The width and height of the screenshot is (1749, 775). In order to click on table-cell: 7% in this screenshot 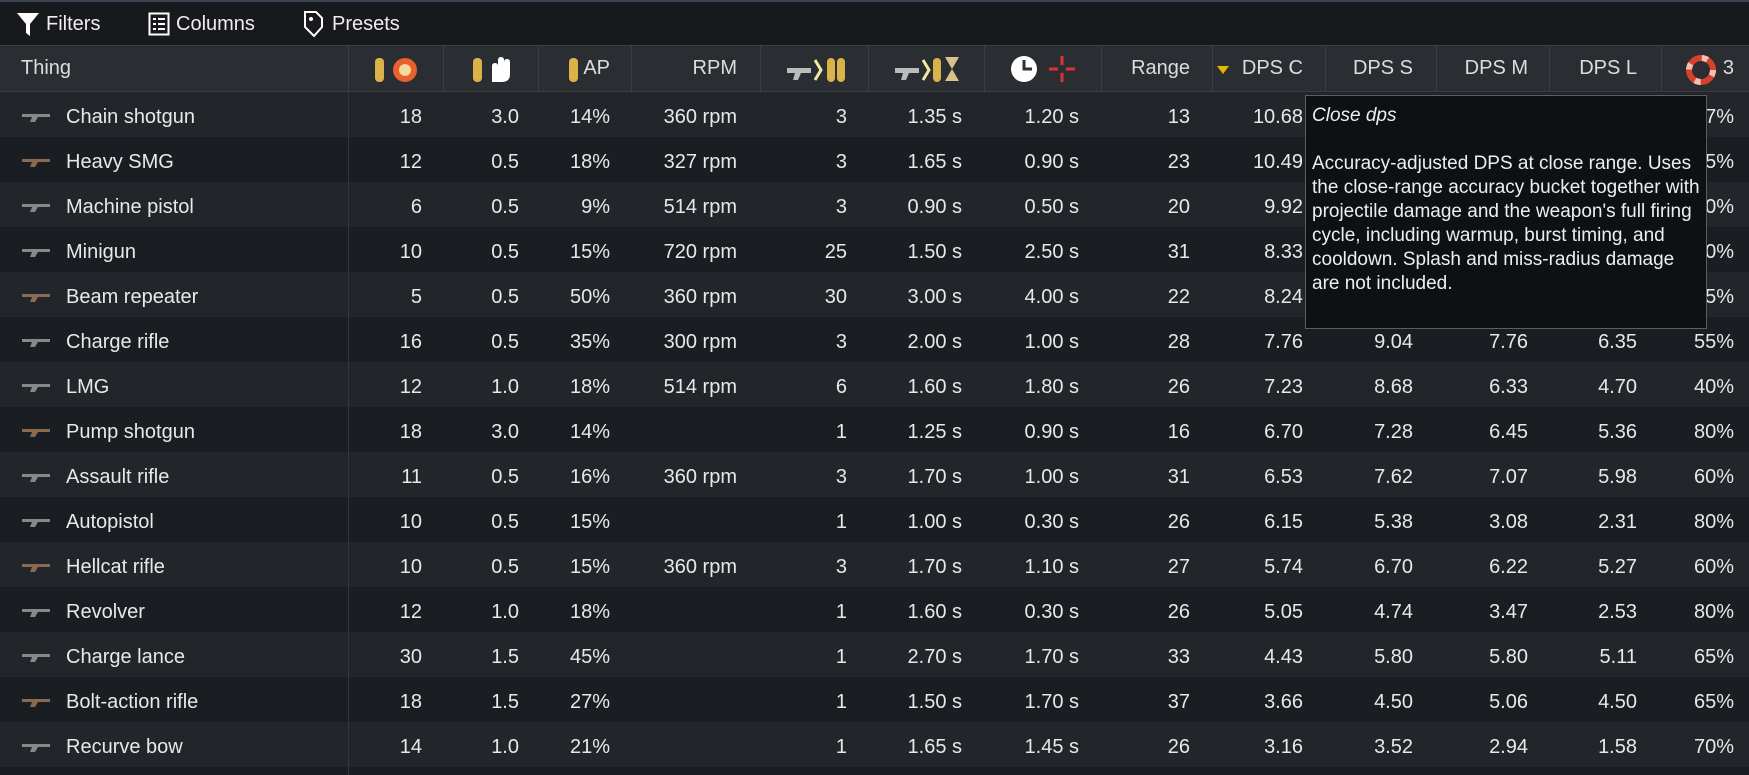, I will do `click(1719, 117)`.